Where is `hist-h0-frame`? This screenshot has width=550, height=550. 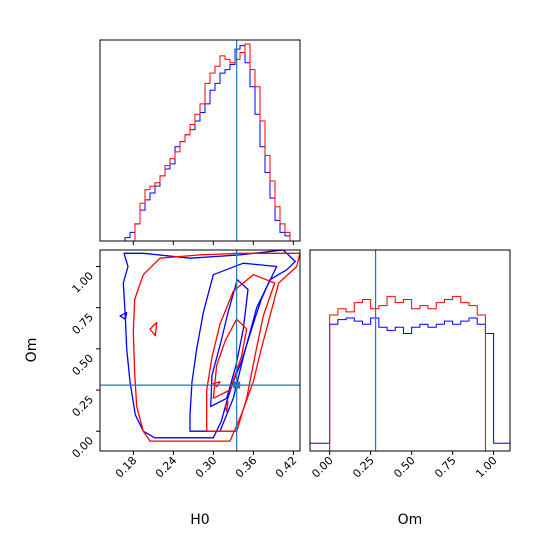 hist-h0-frame is located at coordinates (200, 140).